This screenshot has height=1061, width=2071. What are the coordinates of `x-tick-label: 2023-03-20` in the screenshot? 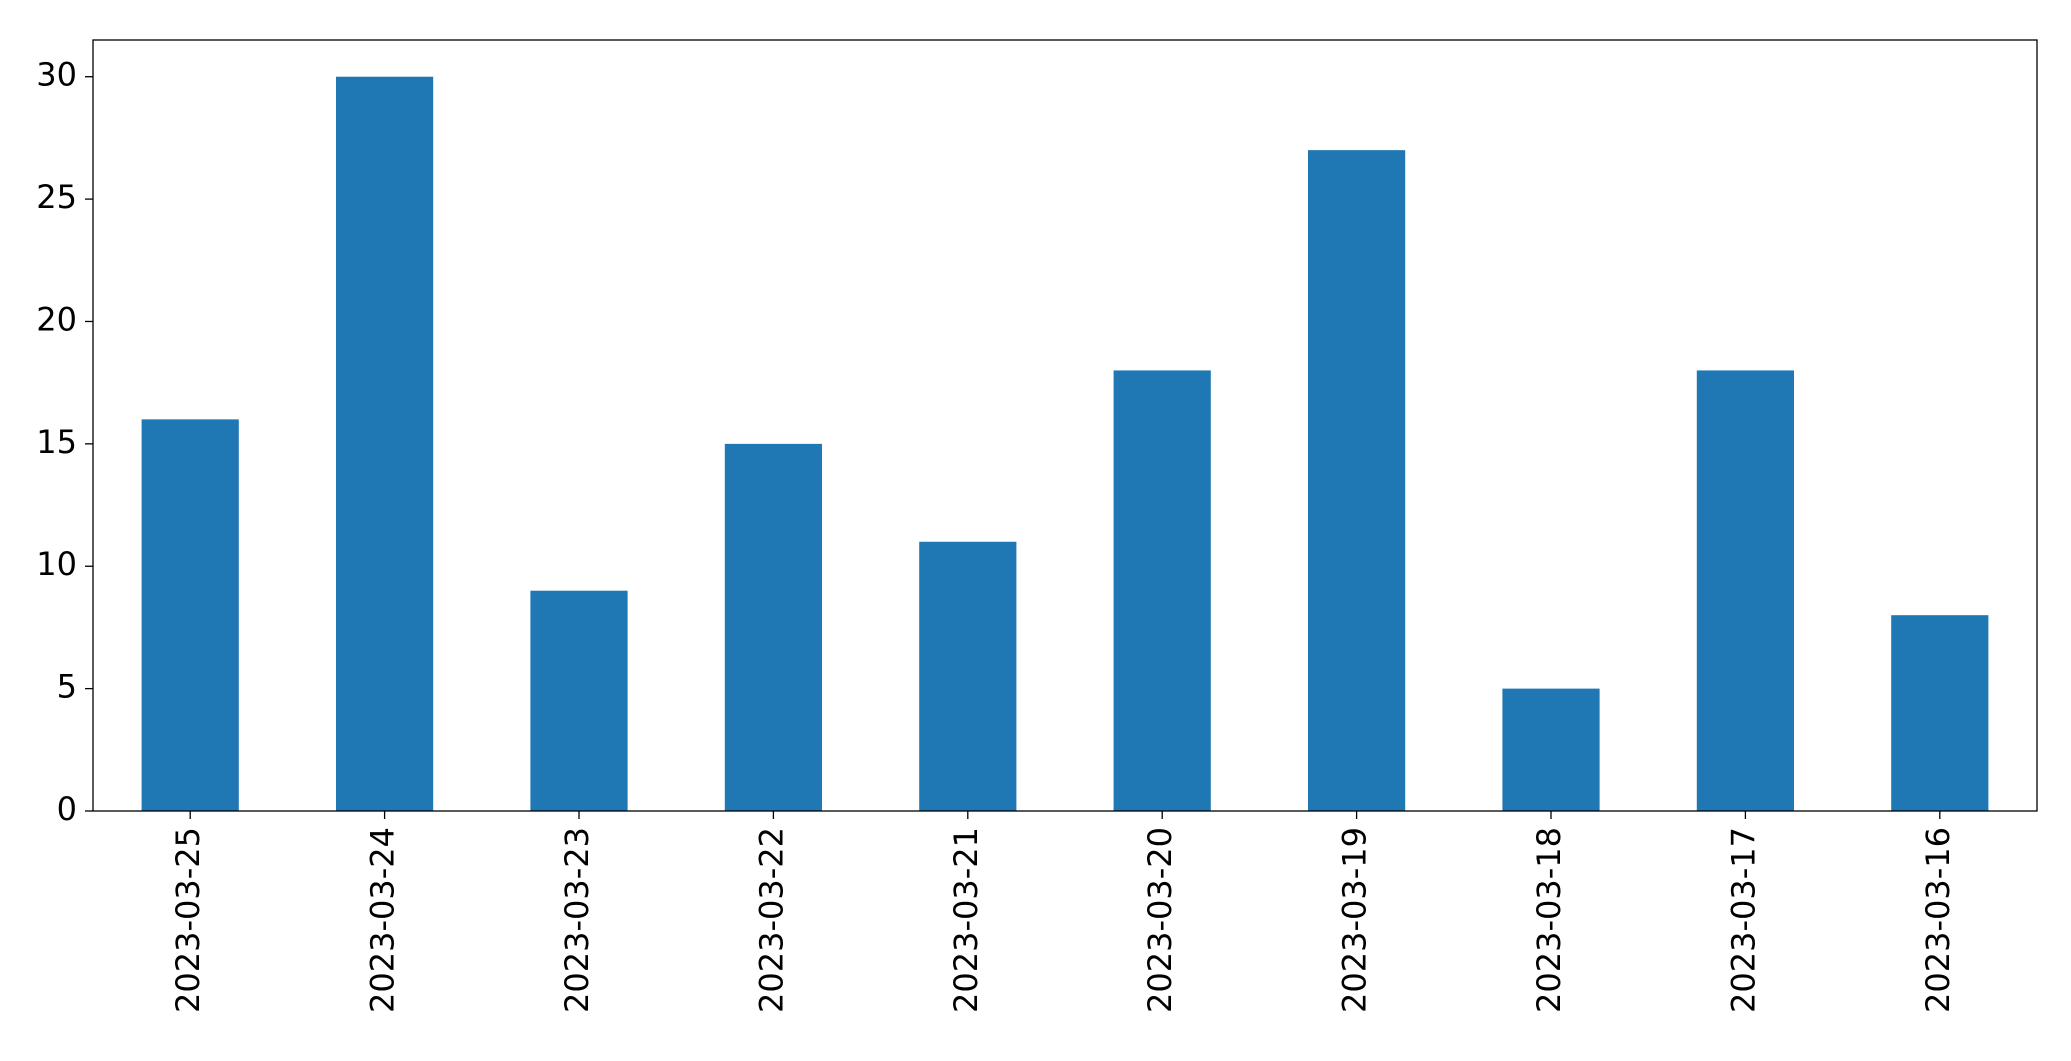 It's located at (1160, 920).